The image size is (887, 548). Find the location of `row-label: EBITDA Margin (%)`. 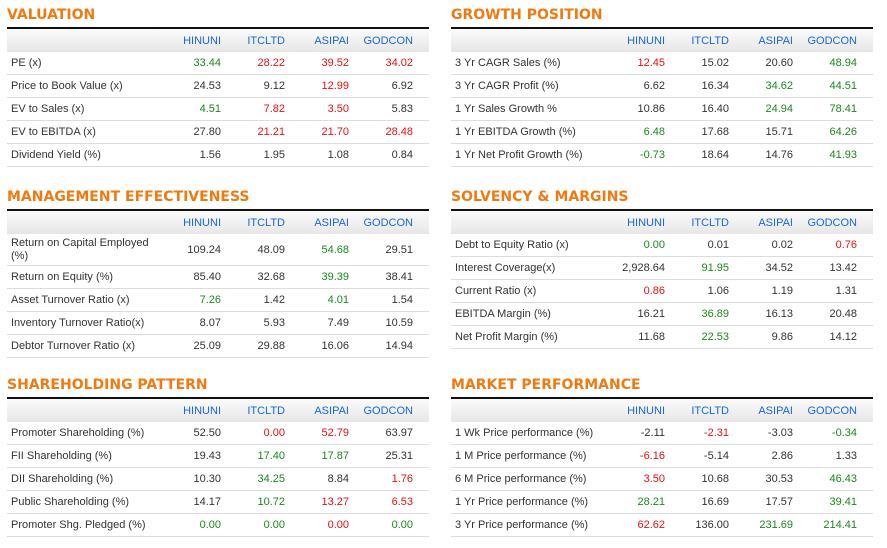

row-label: EBITDA Margin (%) is located at coordinates (526, 314).